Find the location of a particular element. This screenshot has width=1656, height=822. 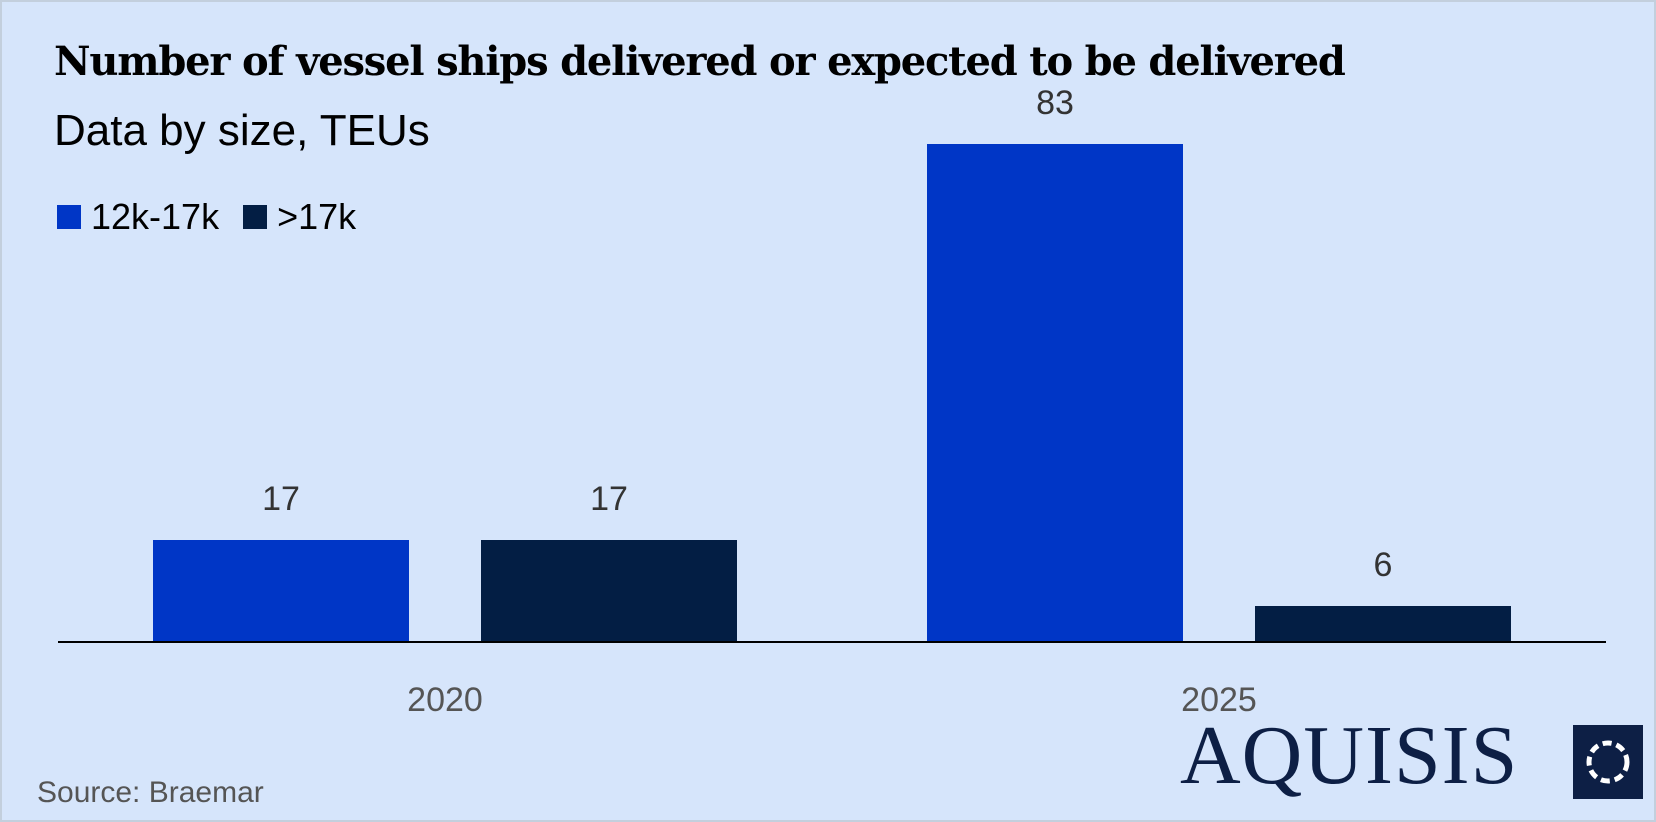

bar-2020-over-17k is located at coordinates (609, 591).